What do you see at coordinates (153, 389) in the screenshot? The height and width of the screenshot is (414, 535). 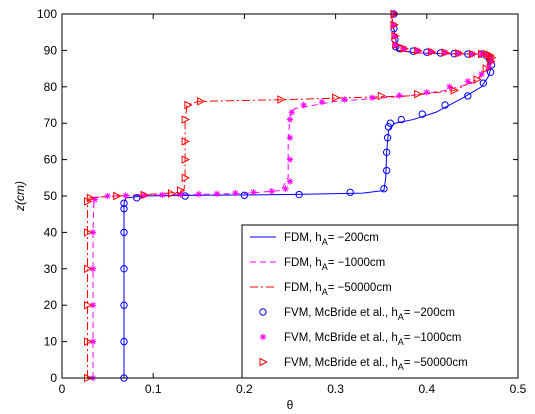 I see `x-tick-label: 0.1` at bounding box center [153, 389].